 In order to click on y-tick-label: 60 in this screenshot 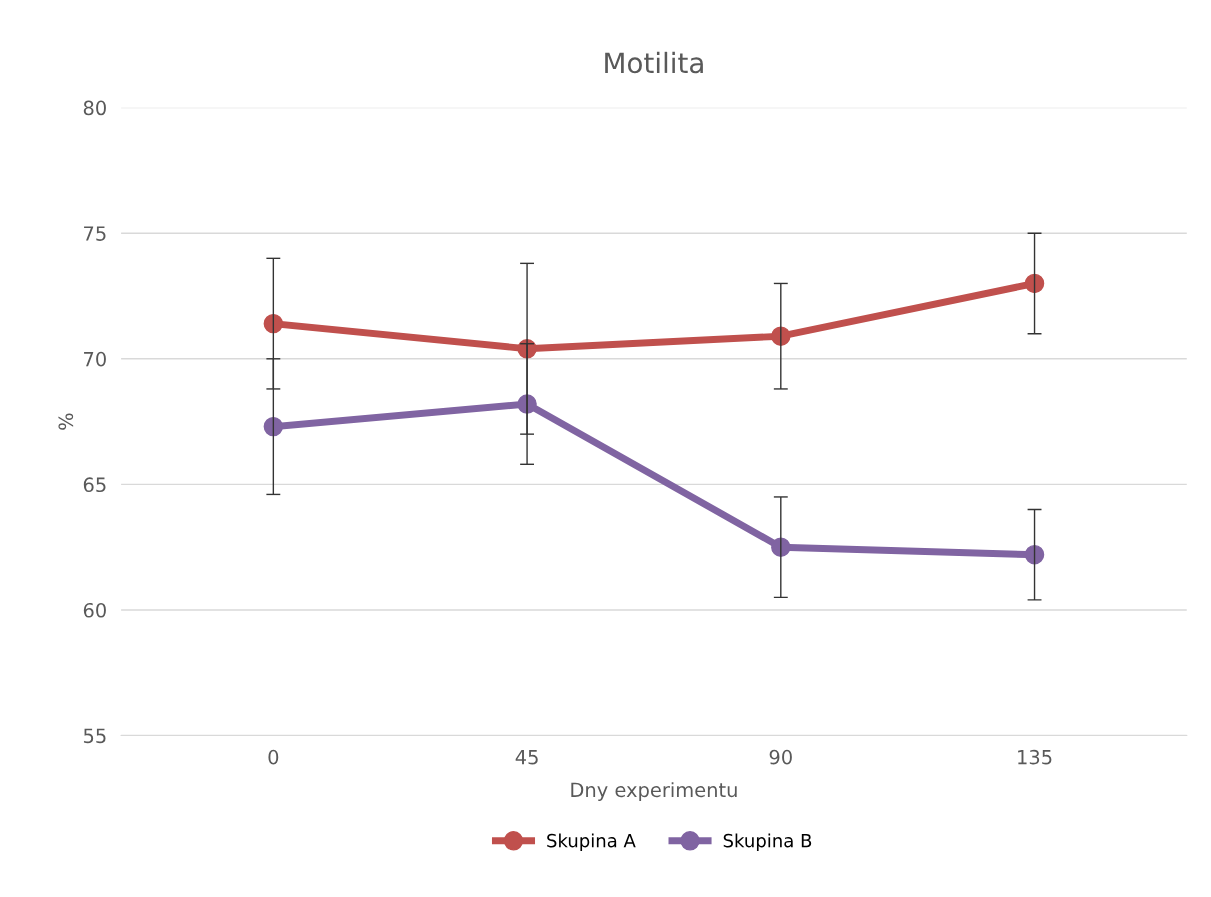, I will do `click(94, 610)`.